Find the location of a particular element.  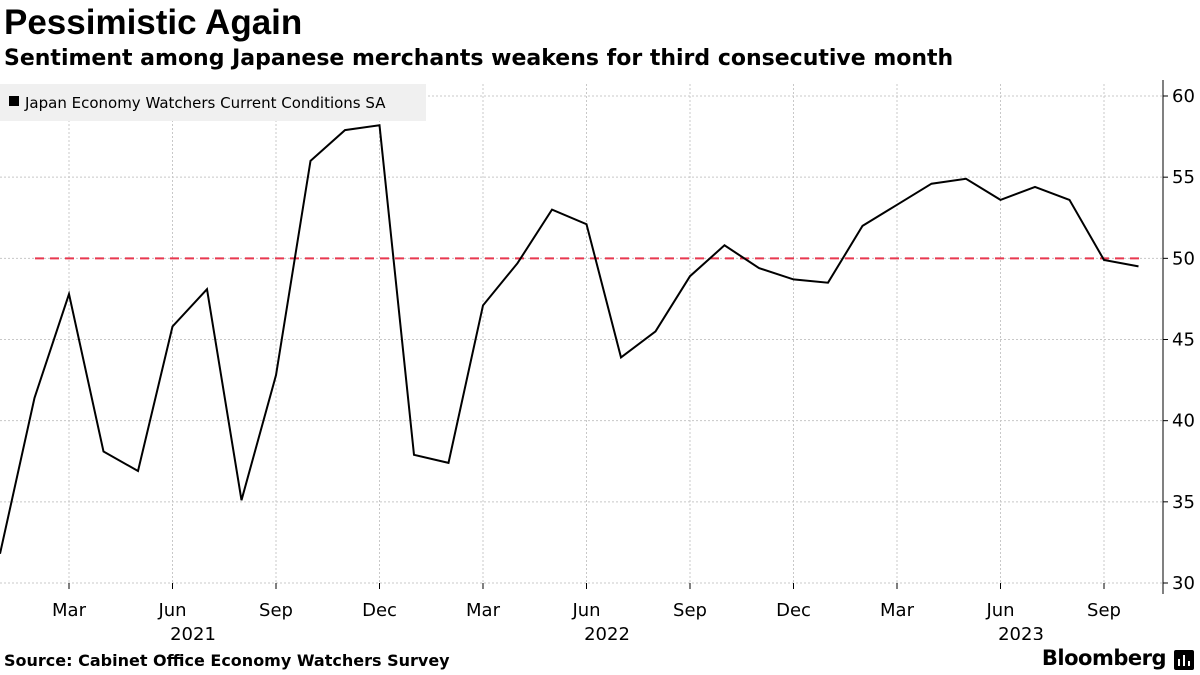

y-tick-label: 60 is located at coordinates (1183, 96).